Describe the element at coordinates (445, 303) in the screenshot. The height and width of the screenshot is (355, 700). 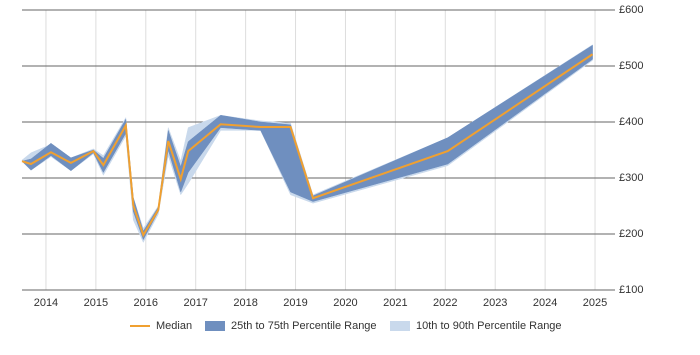
I see `x-tick-label: 2022` at that location.